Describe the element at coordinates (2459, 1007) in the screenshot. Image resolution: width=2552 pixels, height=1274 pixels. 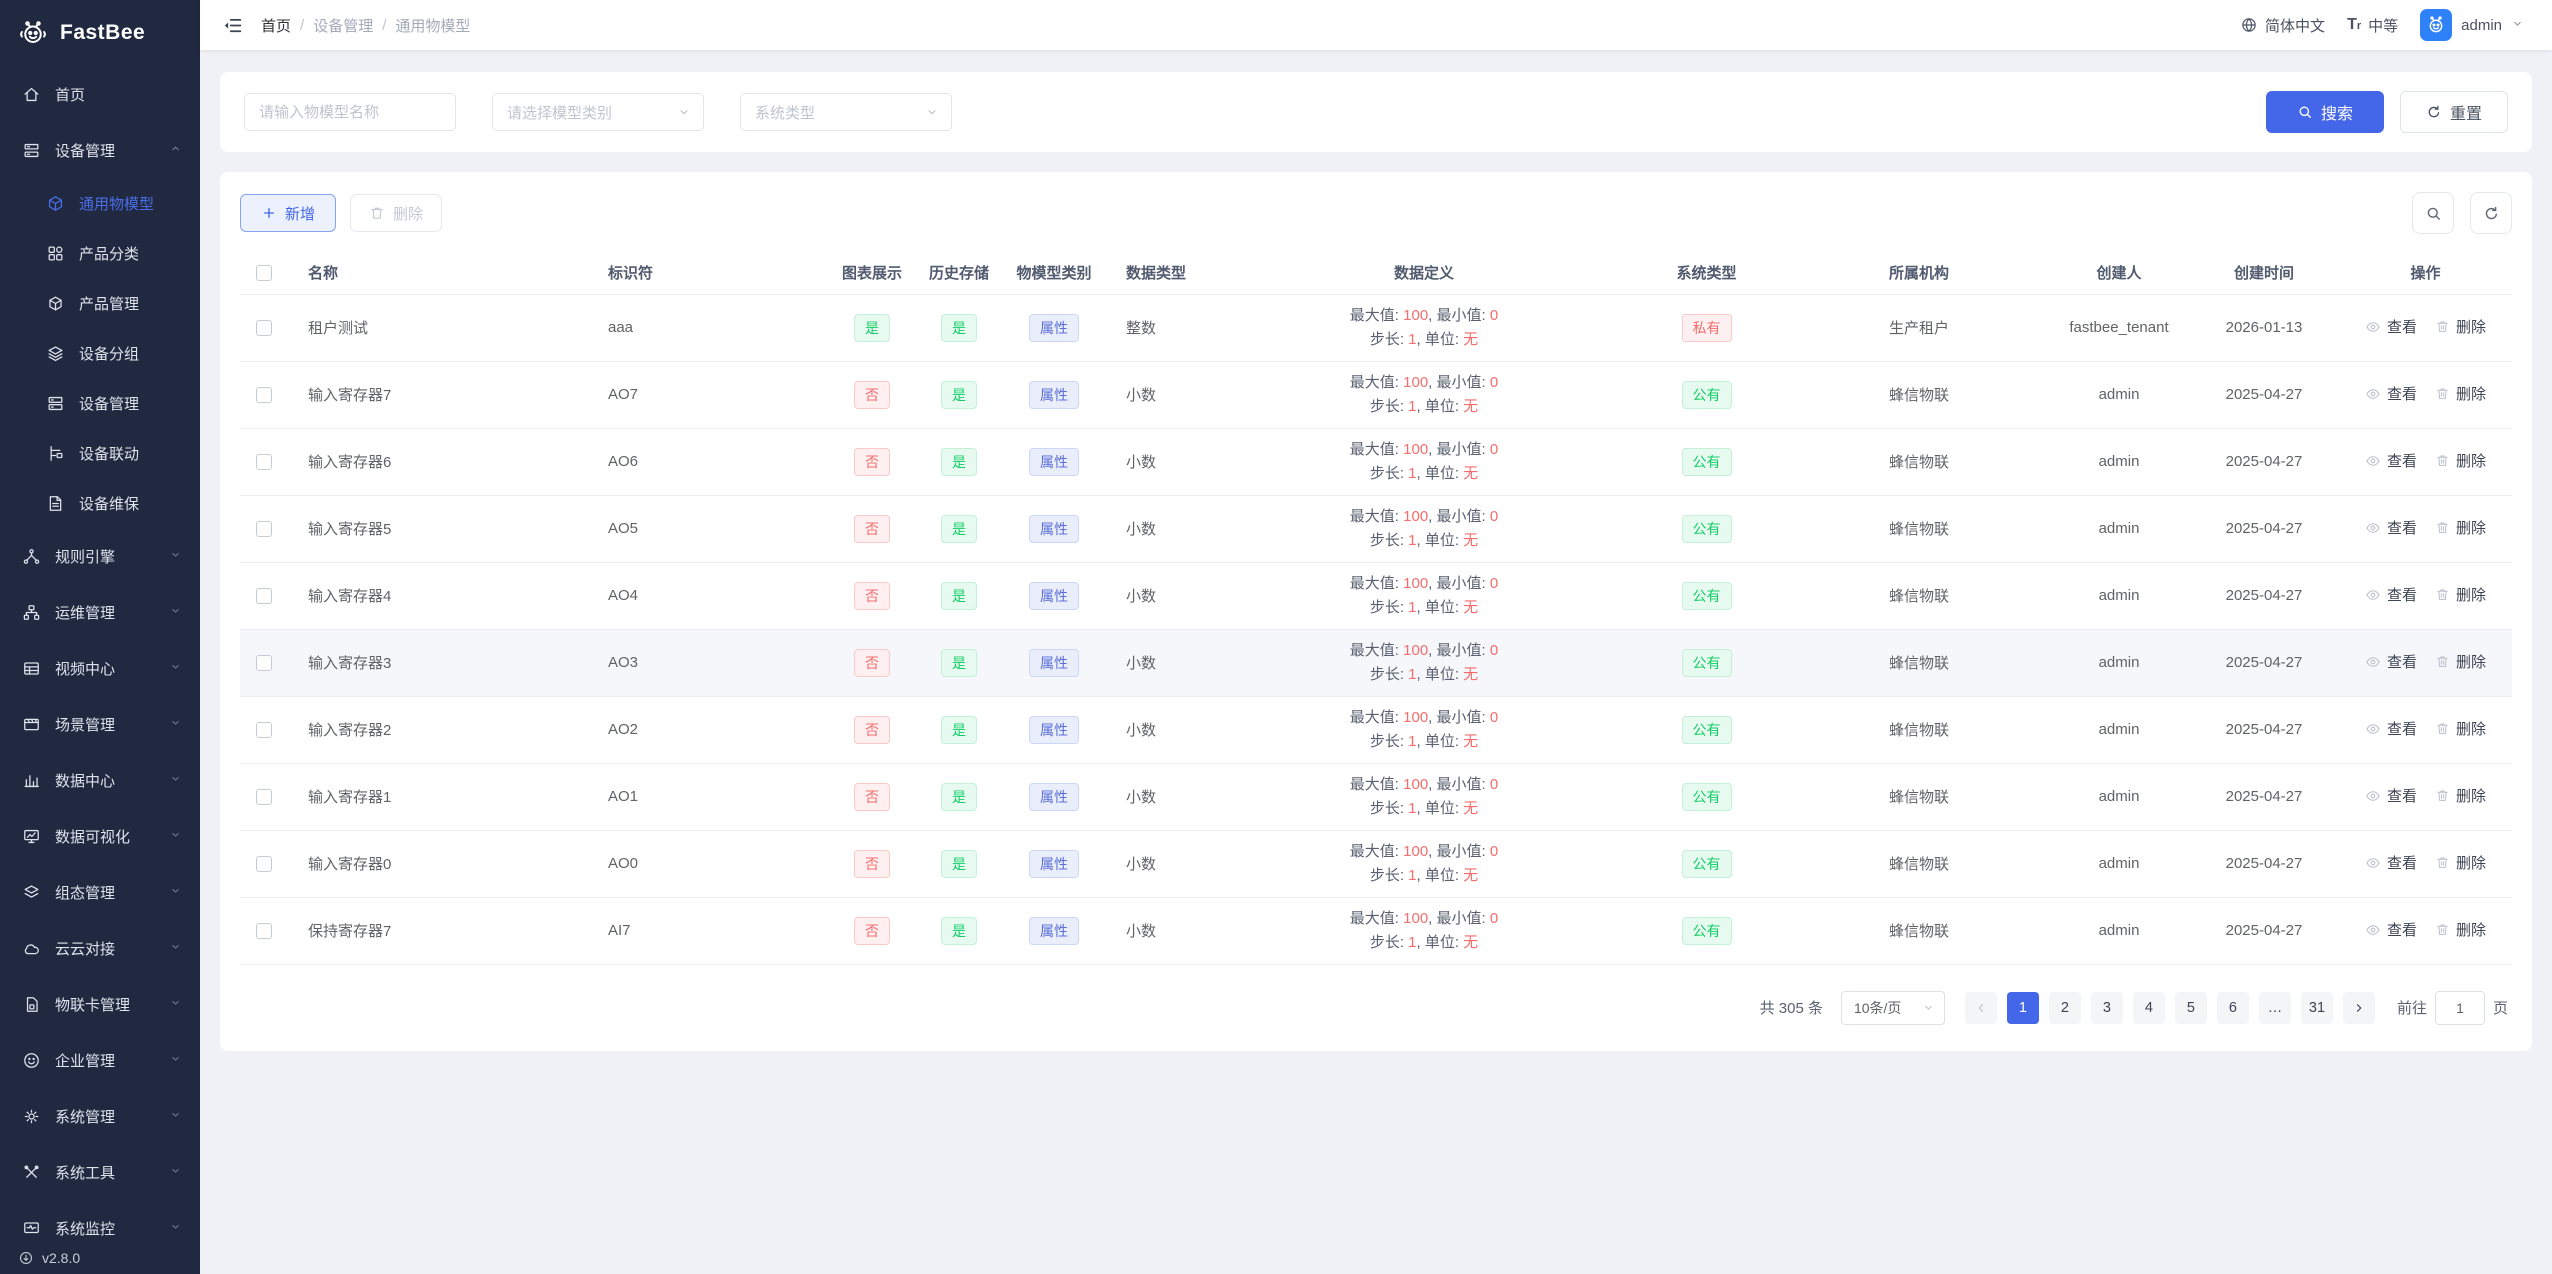
I see `goto-page-input` at that location.